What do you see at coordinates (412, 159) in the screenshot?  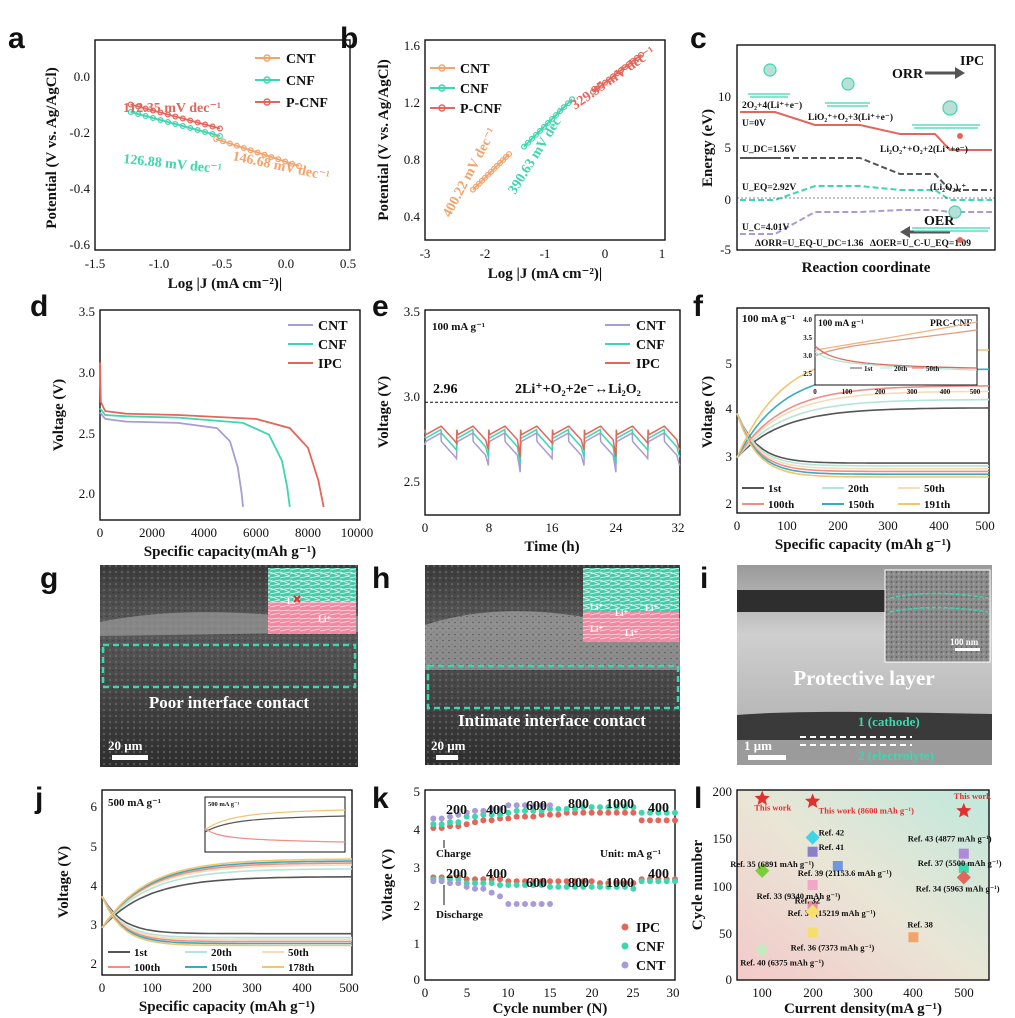 I see `ytick: 0.8` at bounding box center [412, 159].